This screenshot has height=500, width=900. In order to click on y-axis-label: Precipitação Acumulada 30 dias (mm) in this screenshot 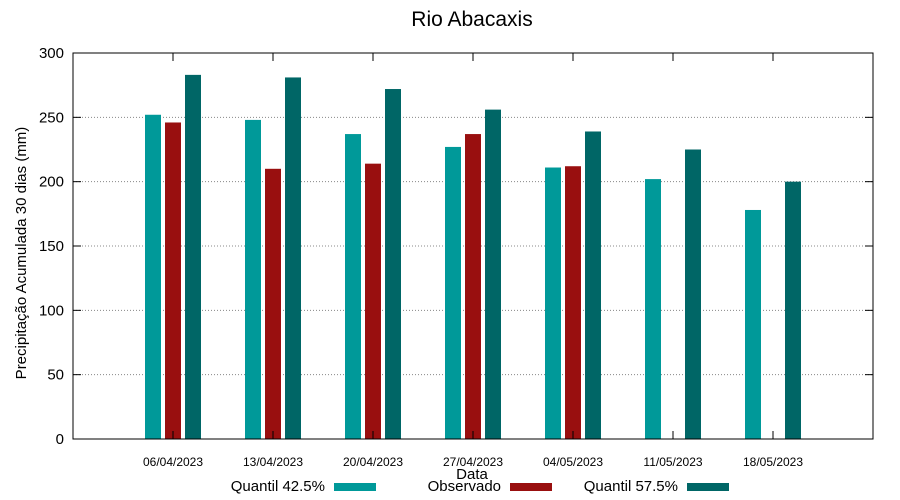, I will do `click(21, 253)`.